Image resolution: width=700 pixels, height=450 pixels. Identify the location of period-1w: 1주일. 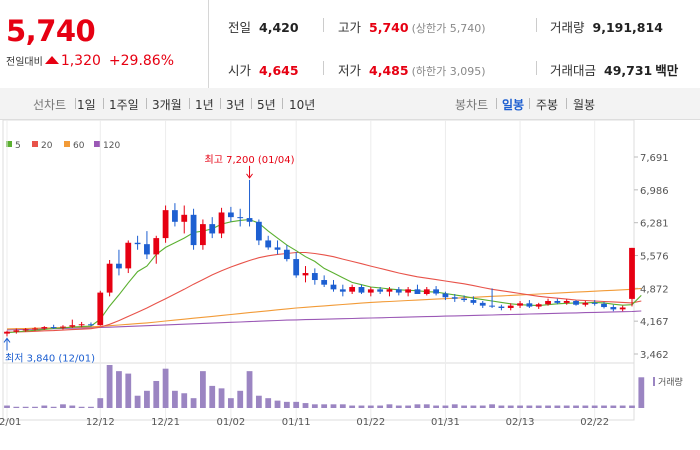
(124, 105).